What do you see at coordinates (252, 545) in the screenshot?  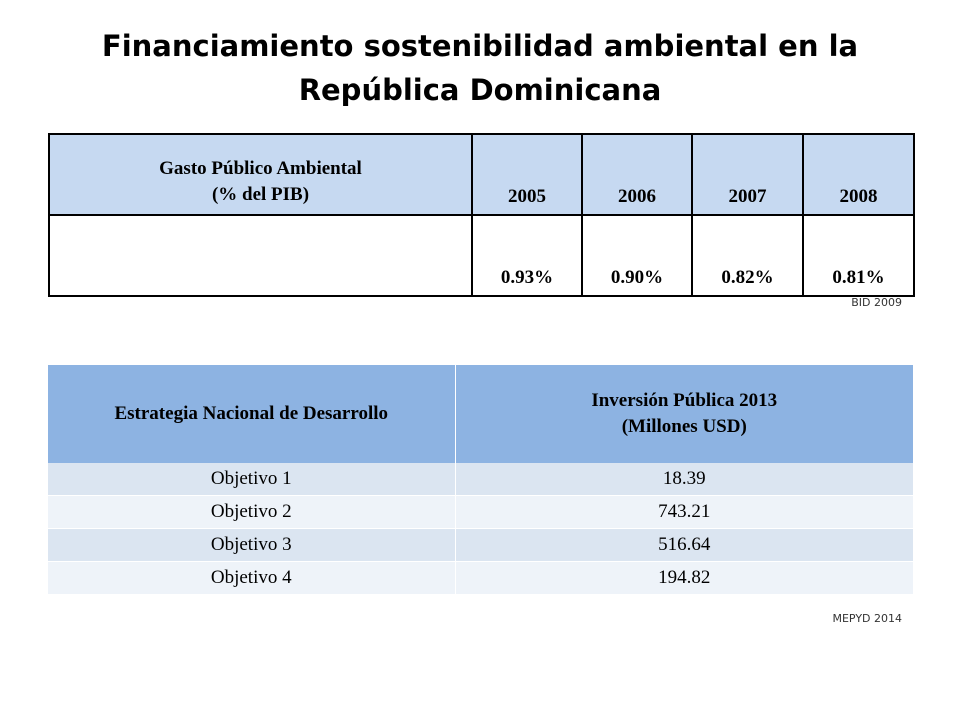 I see `objective-cell: Objetivo 3` at bounding box center [252, 545].